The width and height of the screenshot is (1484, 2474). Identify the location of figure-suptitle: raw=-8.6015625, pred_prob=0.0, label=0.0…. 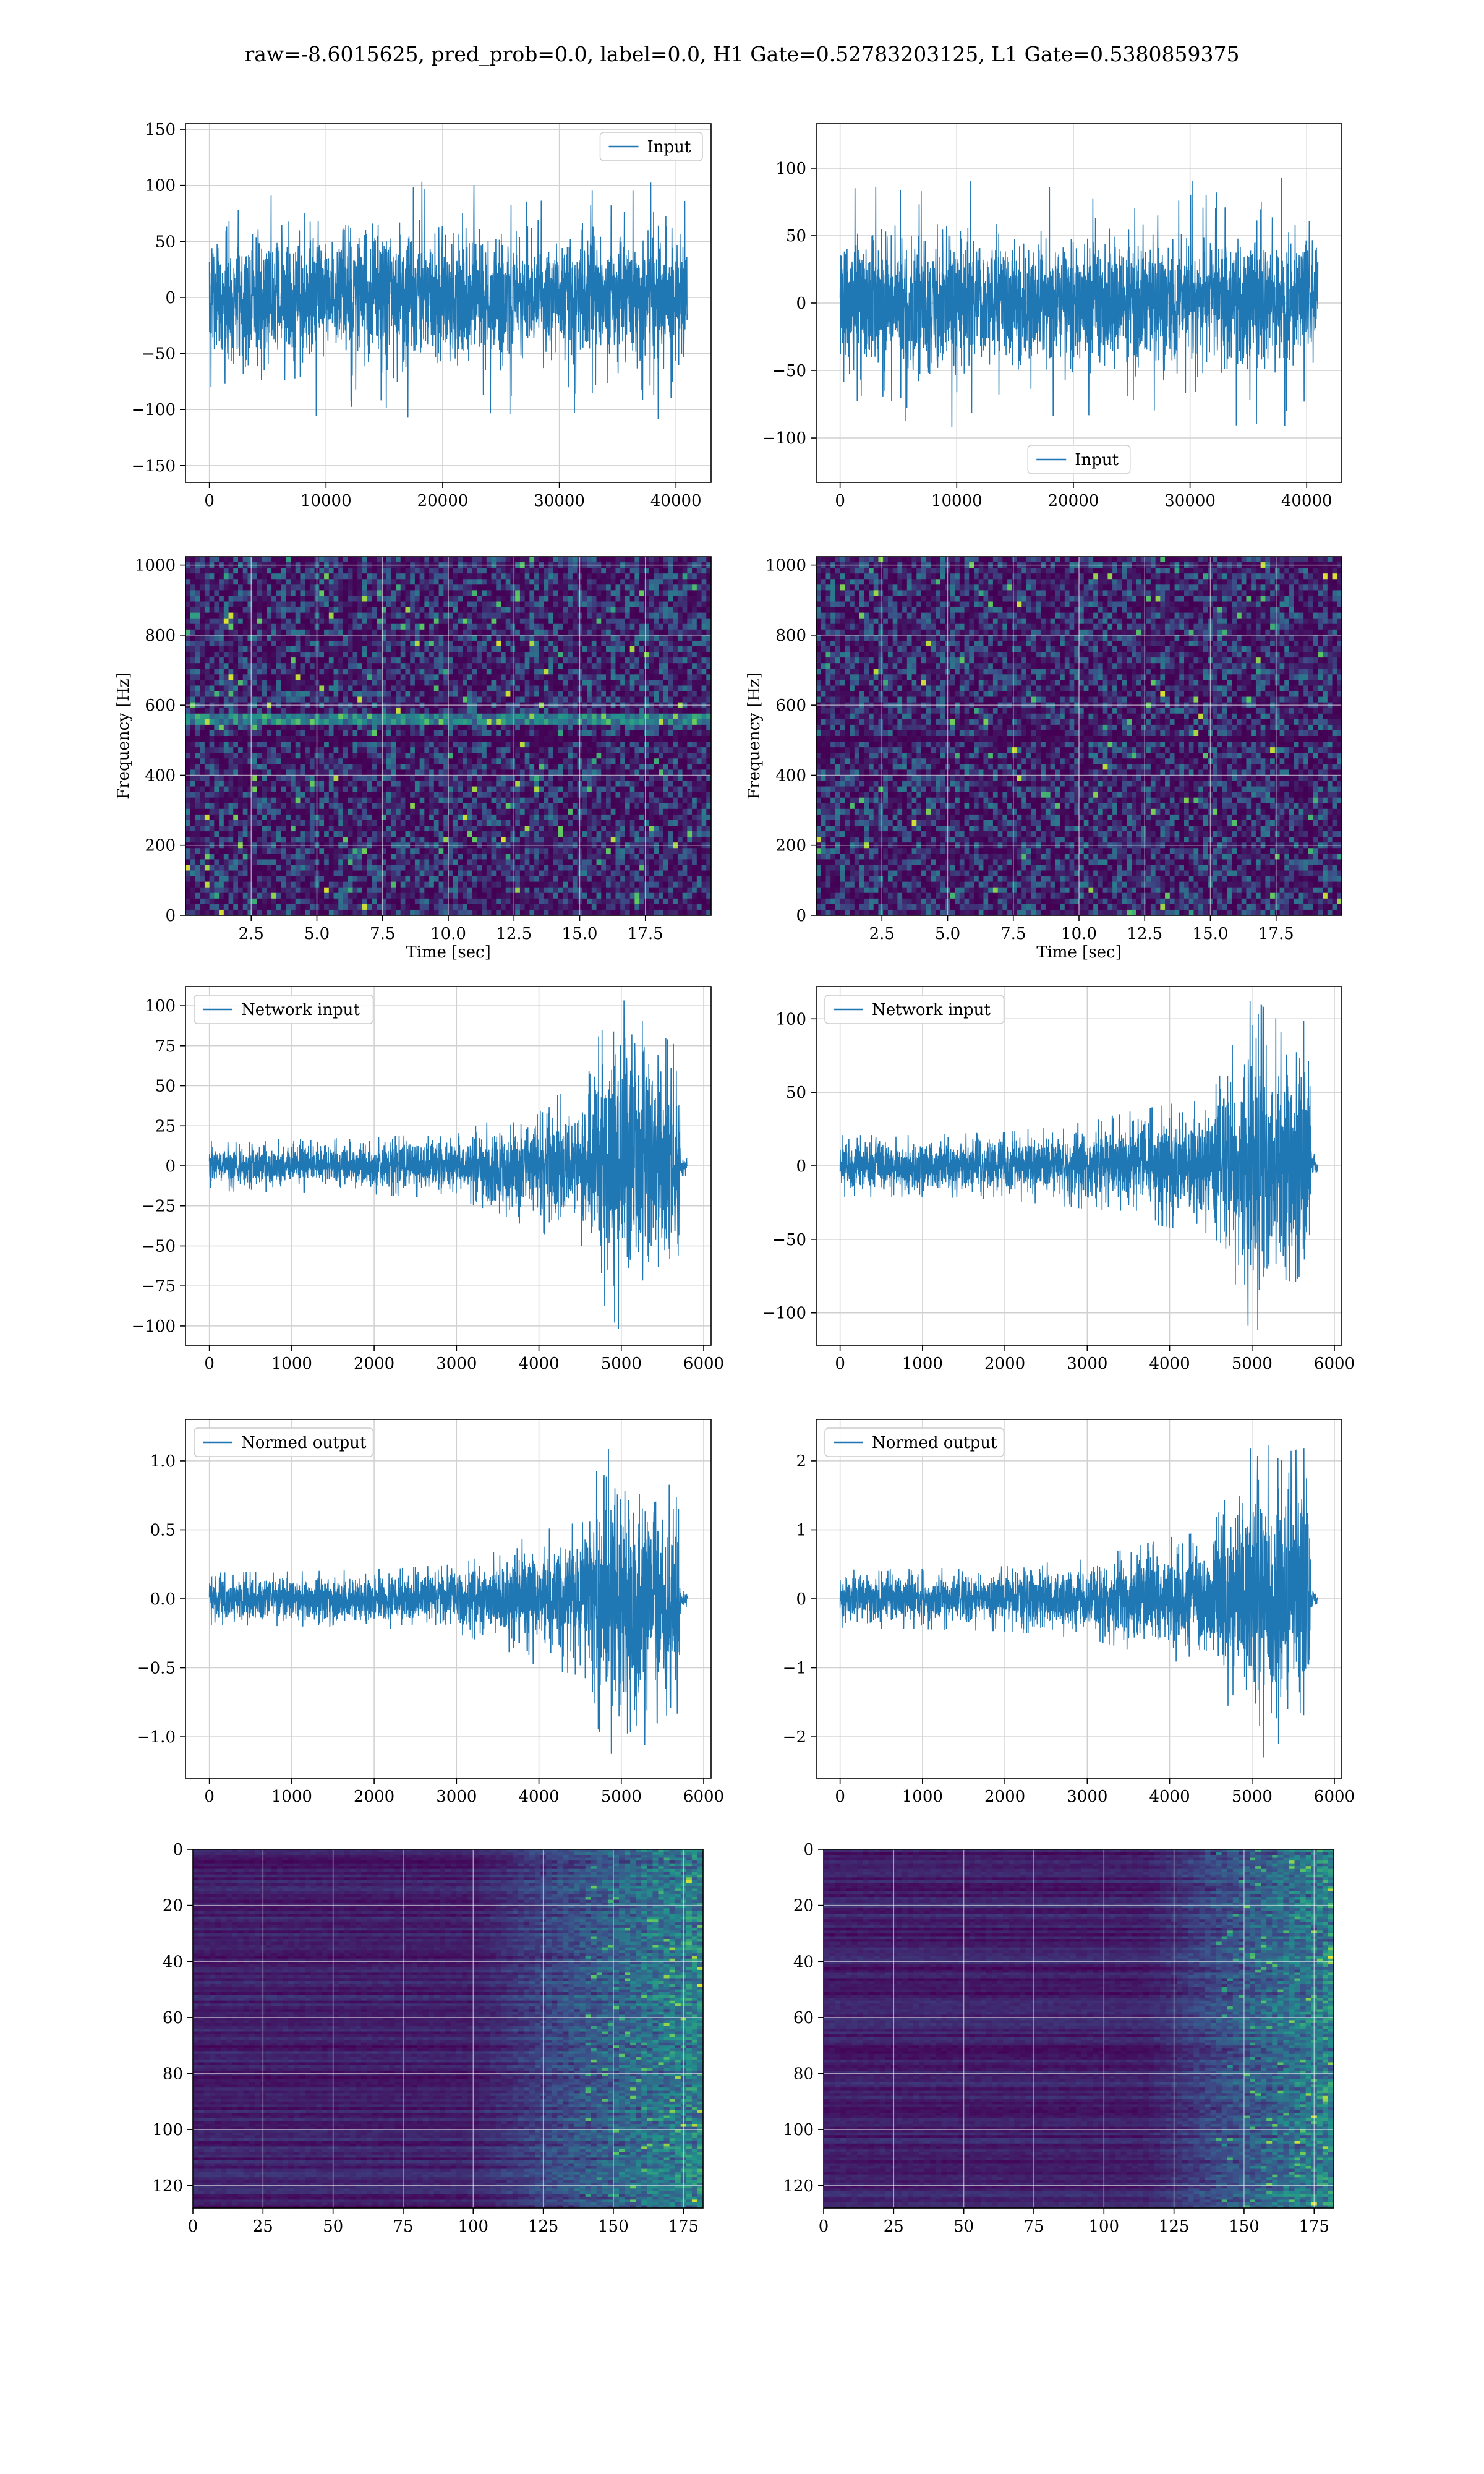
(742, 54).